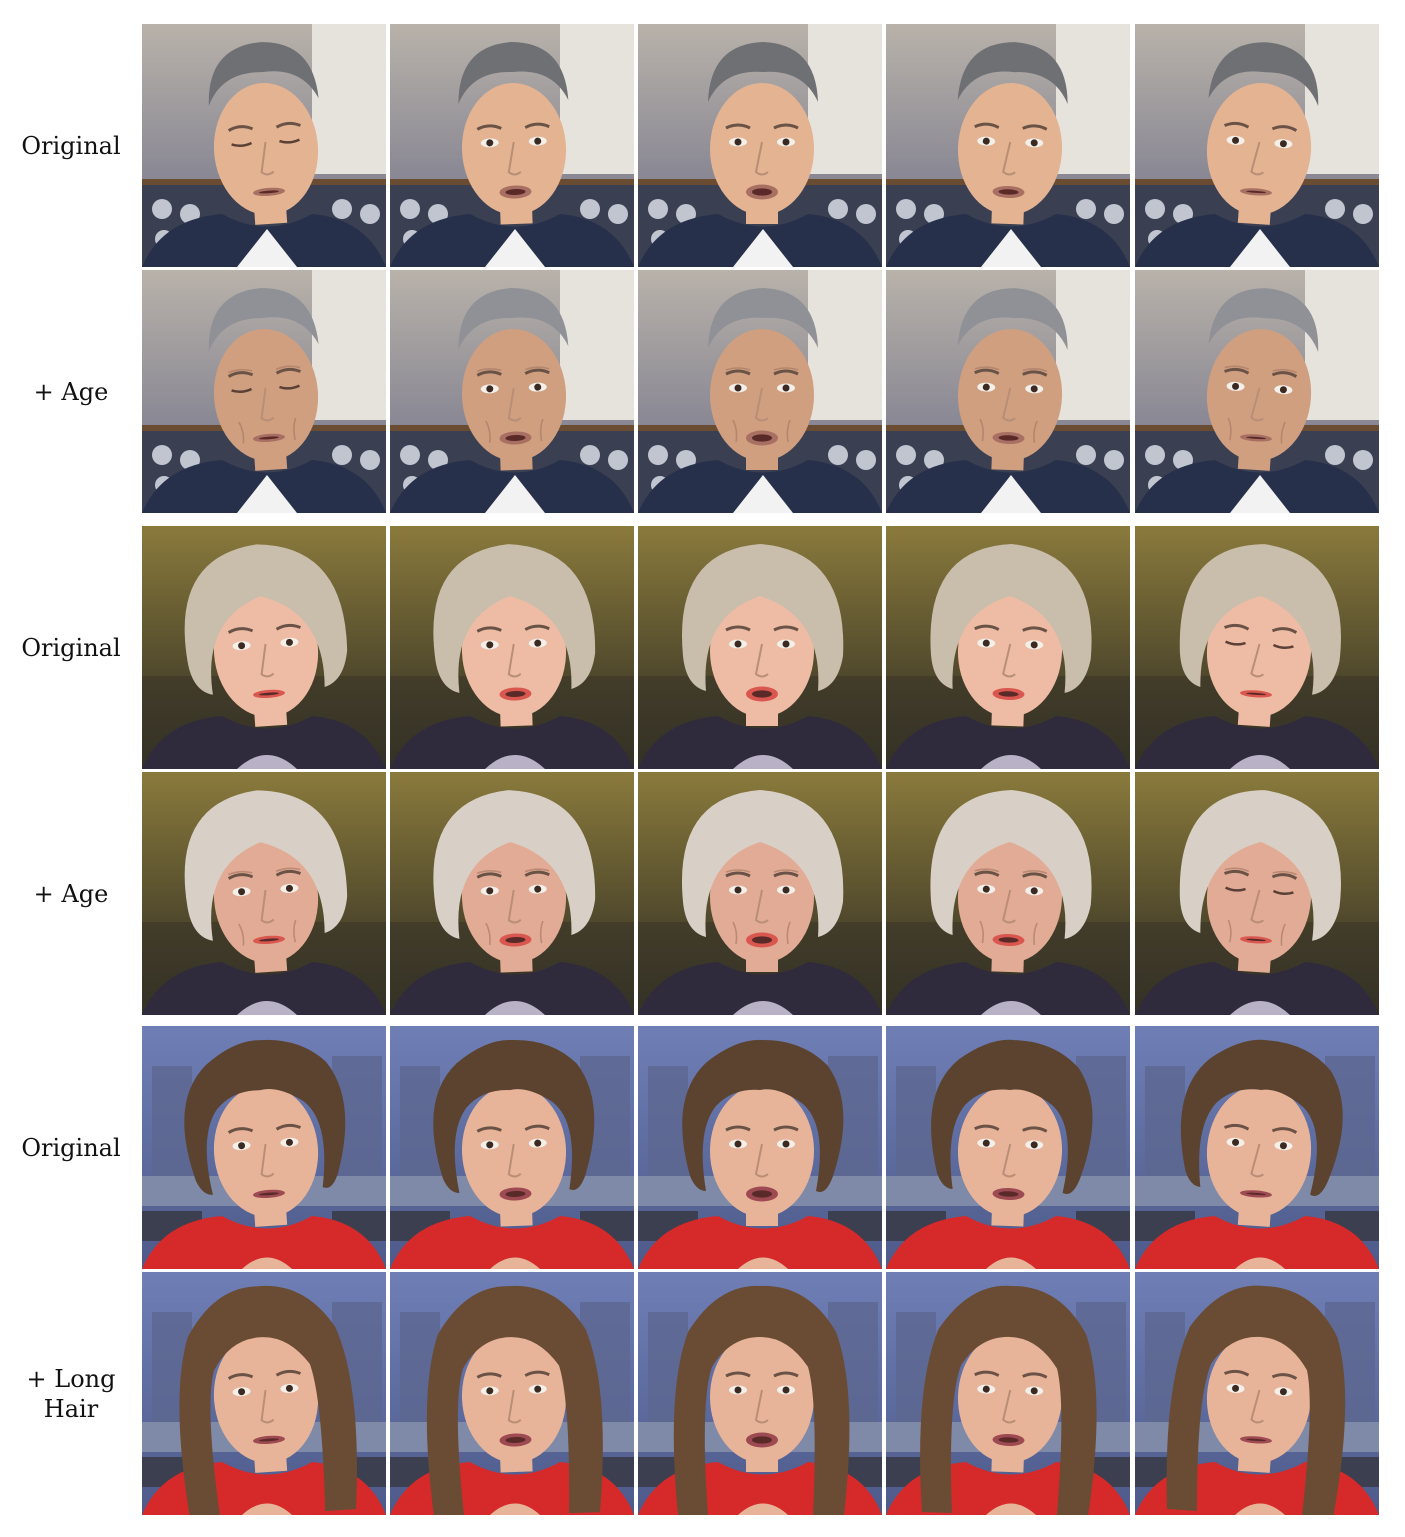 Image resolution: width=1405 pixels, height=1537 pixels. I want to click on row-label-5: Original, so click(71, 1147).